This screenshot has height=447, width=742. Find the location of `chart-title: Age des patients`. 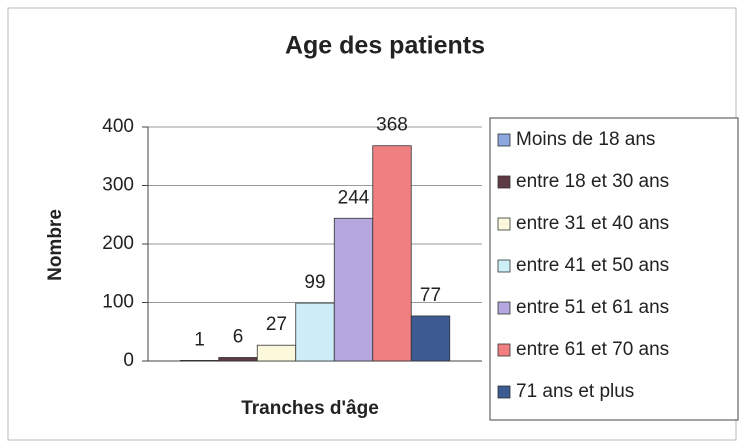

chart-title: Age des patients is located at coordinates (385, 46).